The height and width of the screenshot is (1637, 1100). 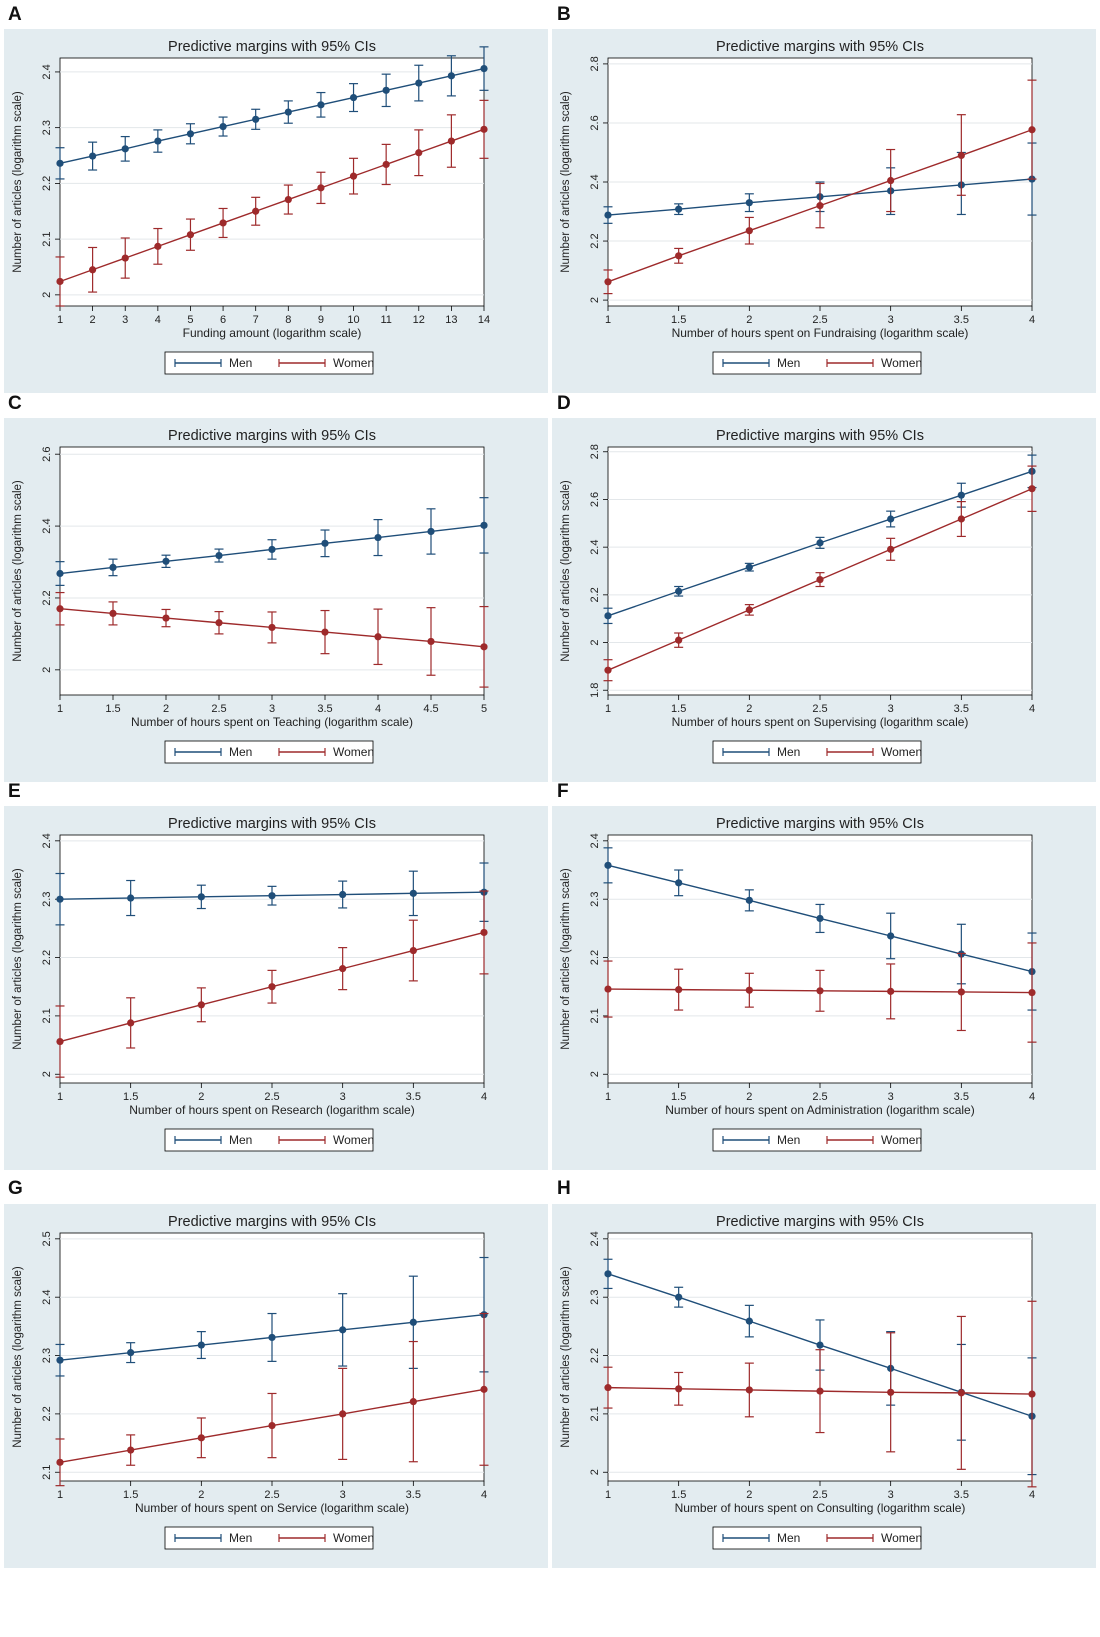 What do you see at coordinates (14, 791) in the screenshot?
I see `panel-letter-e: E` at bounding box center [14, 791].